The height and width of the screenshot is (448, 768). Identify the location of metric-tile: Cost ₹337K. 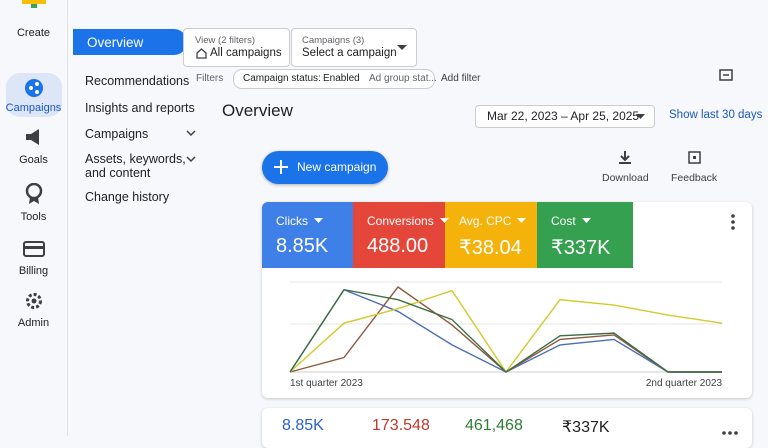
(585, 235).